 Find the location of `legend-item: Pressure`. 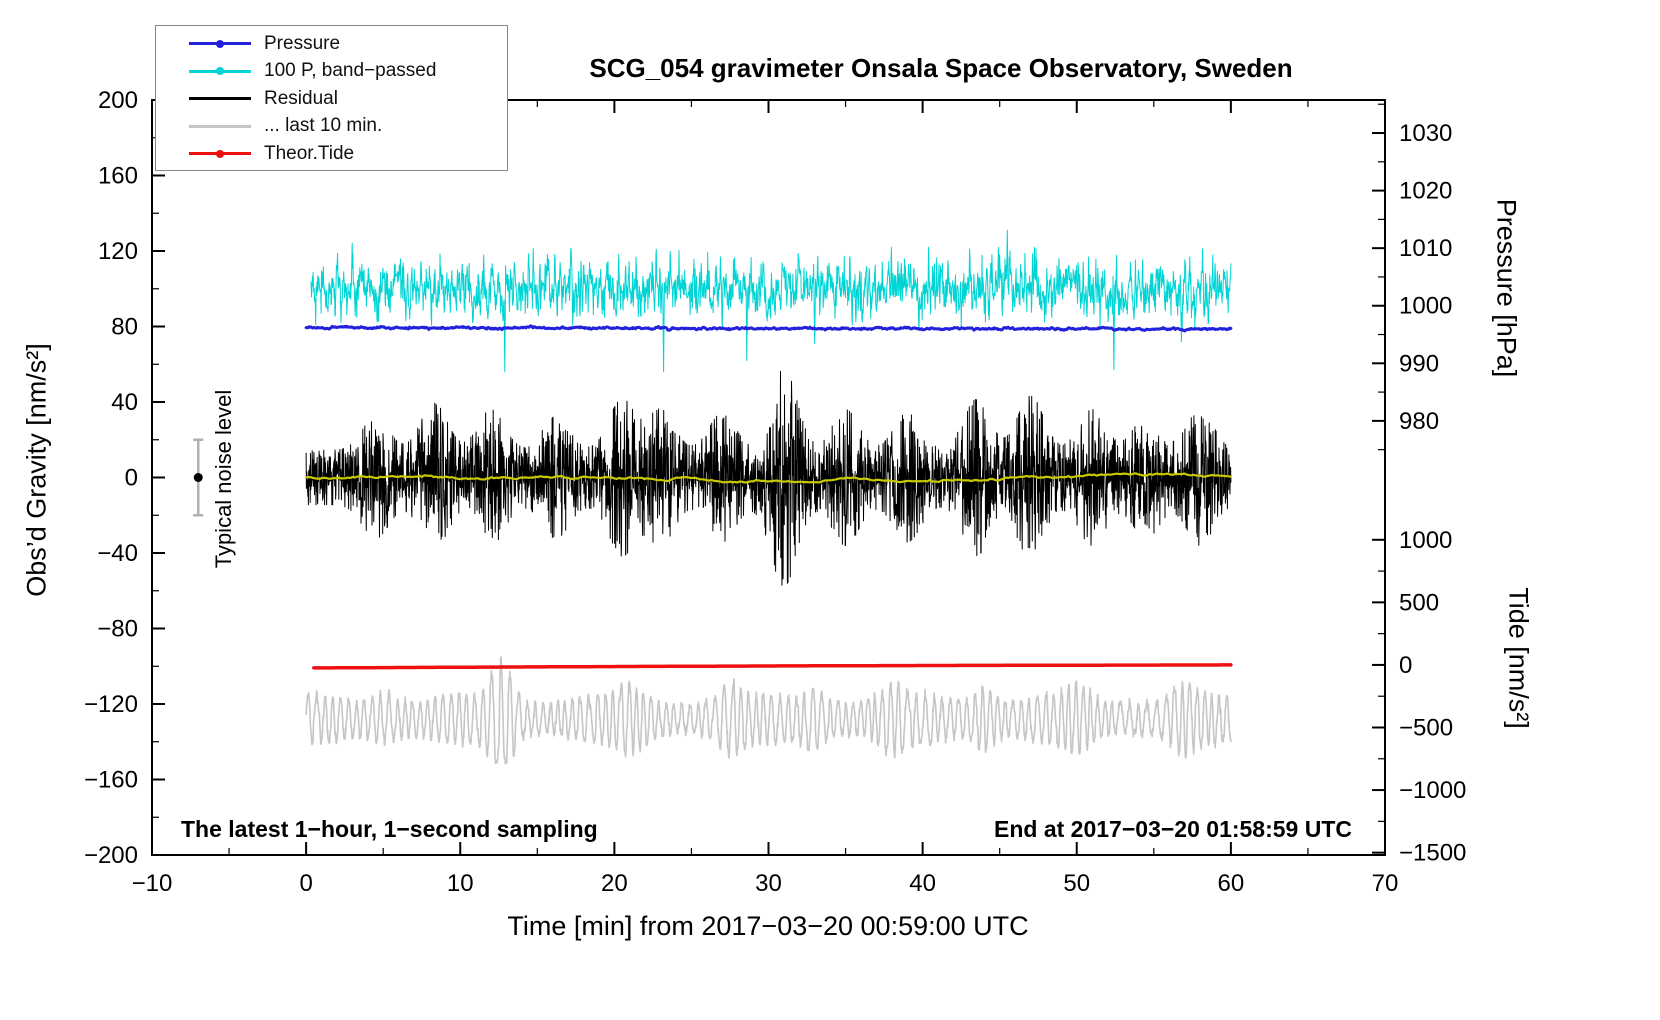

legend-item: Pressure is located at coordinates (331, 44).